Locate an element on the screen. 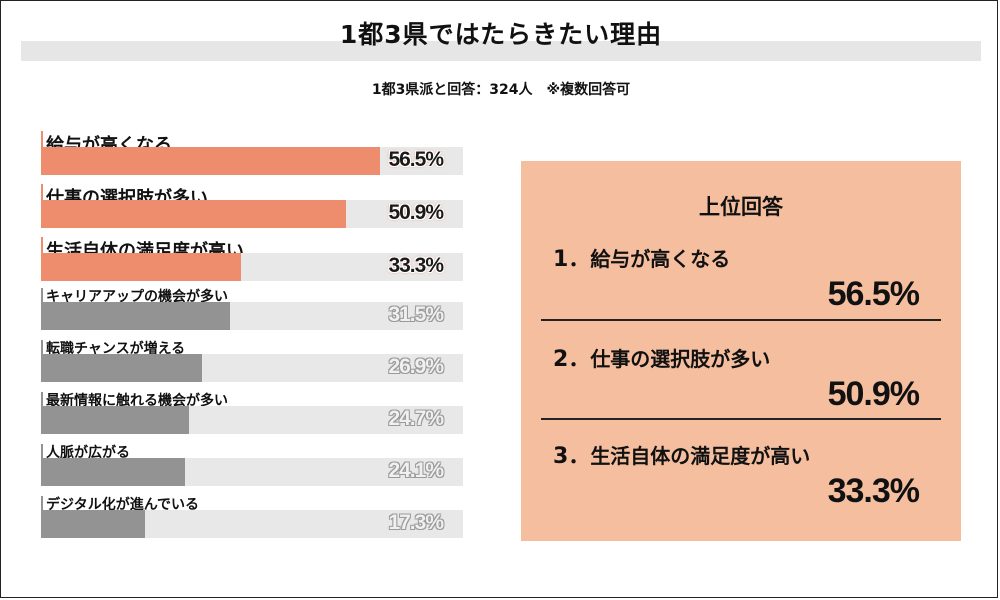  bar-label: 転職チャンスが増える is located at coordinates (116, 349).